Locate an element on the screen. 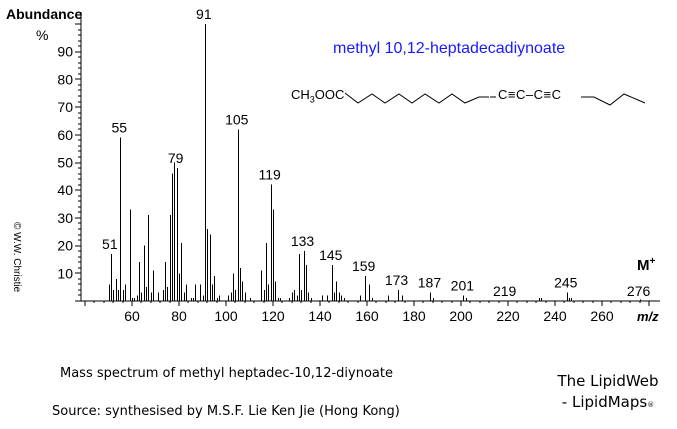 Image resolution: width=677 pixels, height=429 pixels. y-tick-label: 90 is located at coordinates (65, 52).